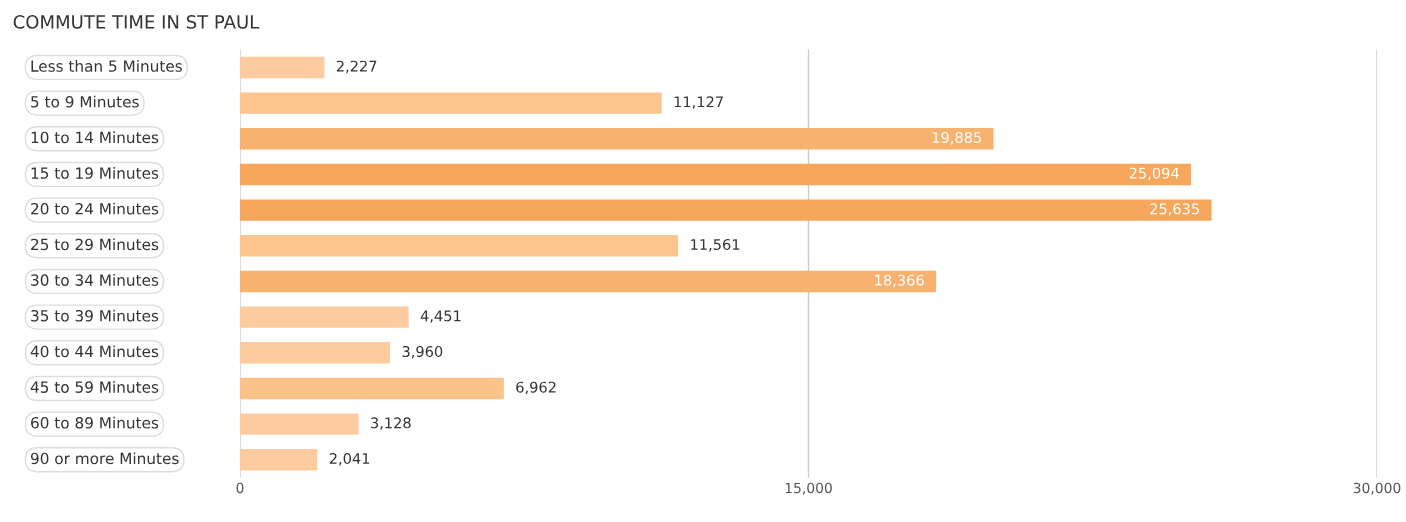 The height and width of the screenshot is (522, 1406). I want to click on y-tick-label: 20 to 24 Minutes, so click(95, 208).